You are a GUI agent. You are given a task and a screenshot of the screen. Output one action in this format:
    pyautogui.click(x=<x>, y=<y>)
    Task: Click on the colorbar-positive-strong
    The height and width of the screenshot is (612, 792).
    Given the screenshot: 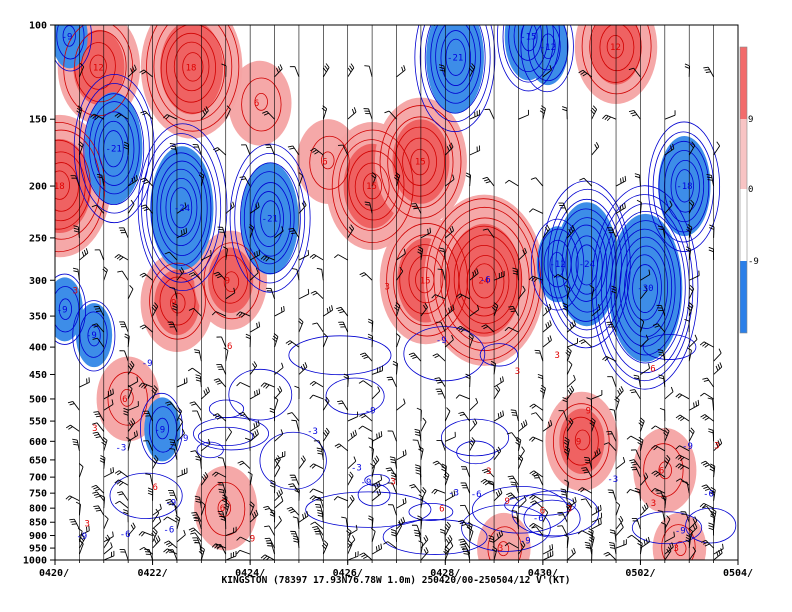 What is the action you would take?
    pyautogui.click(x=743, y=83)
    